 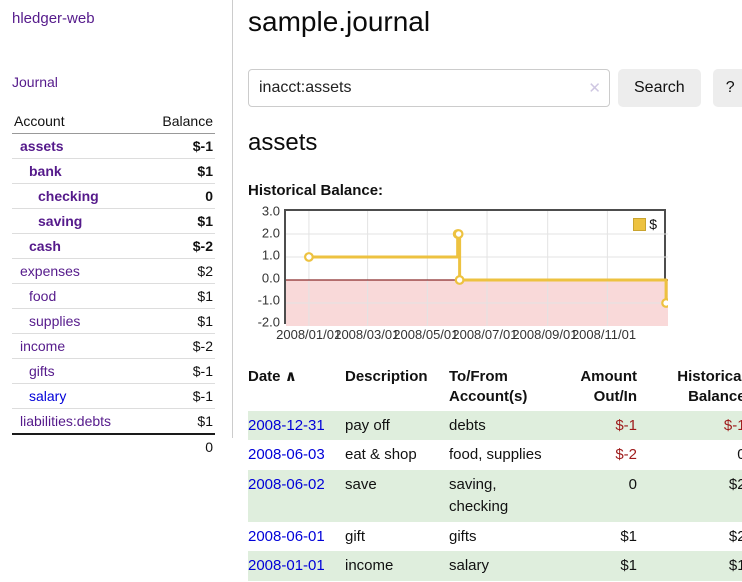 I want to click on account-balance: $-2, so click(x=178, y=246).